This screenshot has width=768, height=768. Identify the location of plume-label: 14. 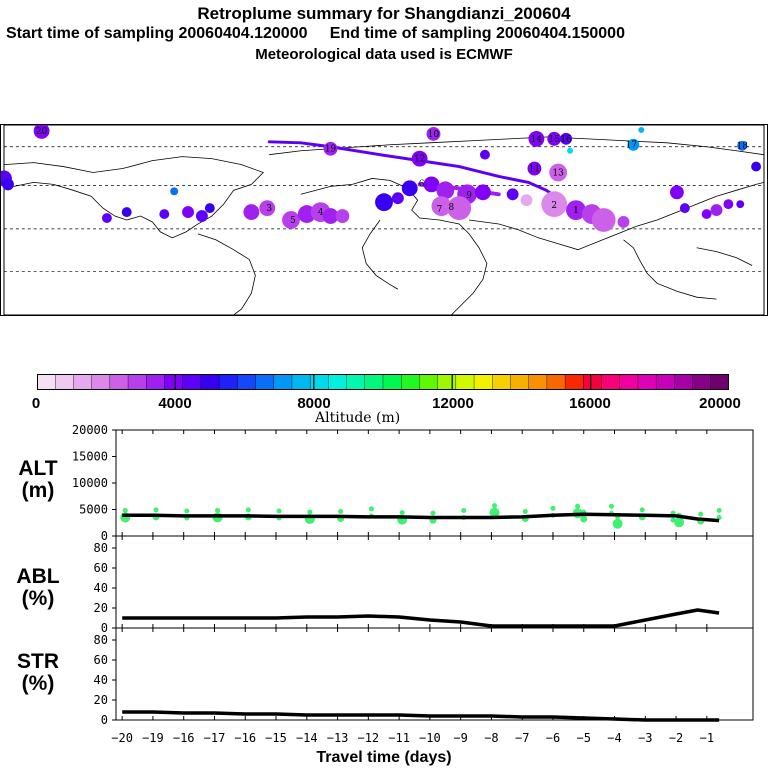
(537, 140).